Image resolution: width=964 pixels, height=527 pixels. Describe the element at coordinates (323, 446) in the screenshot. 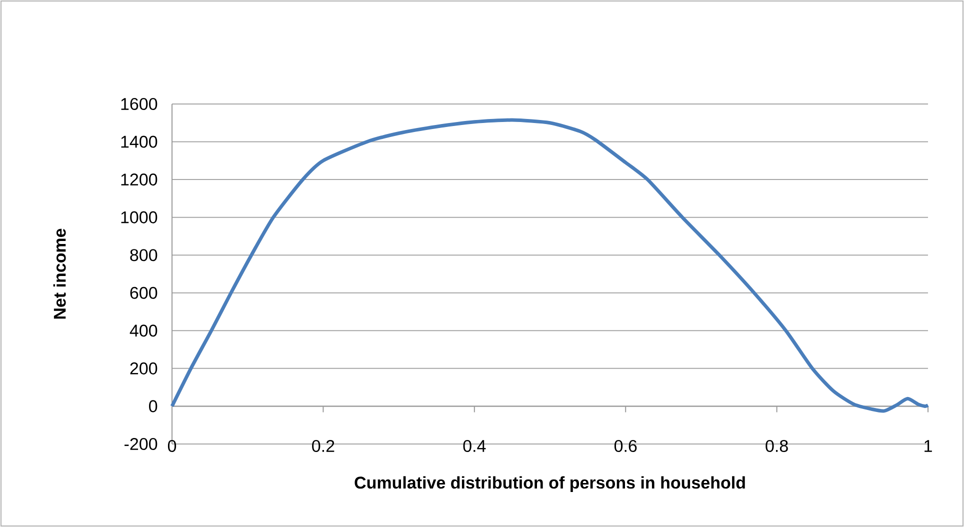

I see `x-tick-label: 0.2` at that location.